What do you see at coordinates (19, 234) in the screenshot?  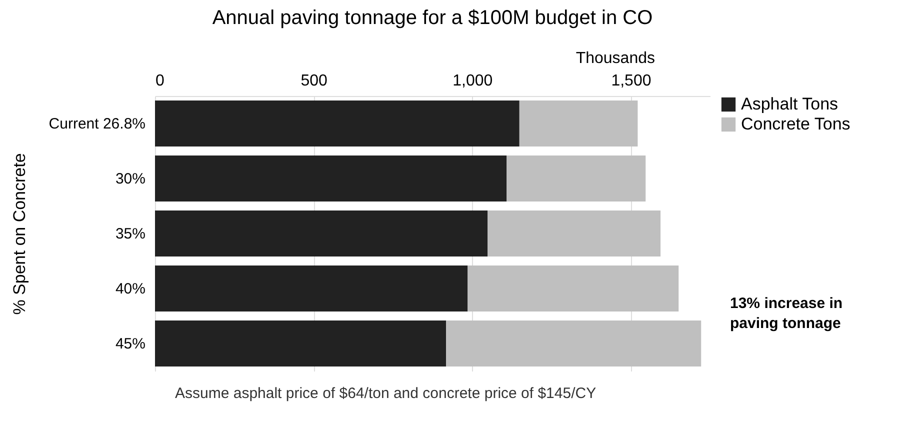 I see `y-axis-title: % Spent on Concrete` at bounding box center [19, 234].